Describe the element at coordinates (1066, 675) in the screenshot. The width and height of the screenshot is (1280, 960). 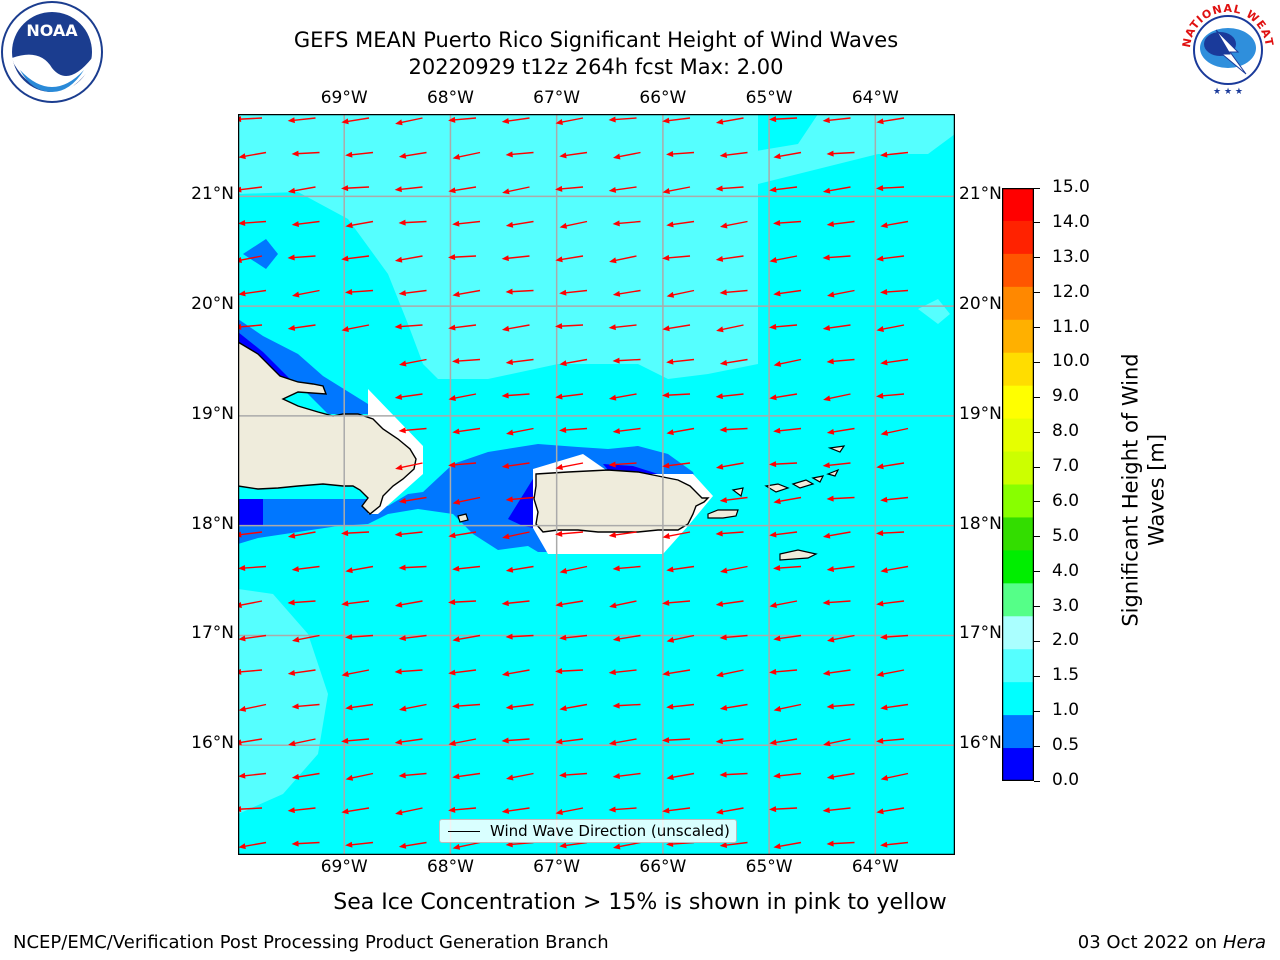
I see `colorbar-tick-label: 1.5` at that location.